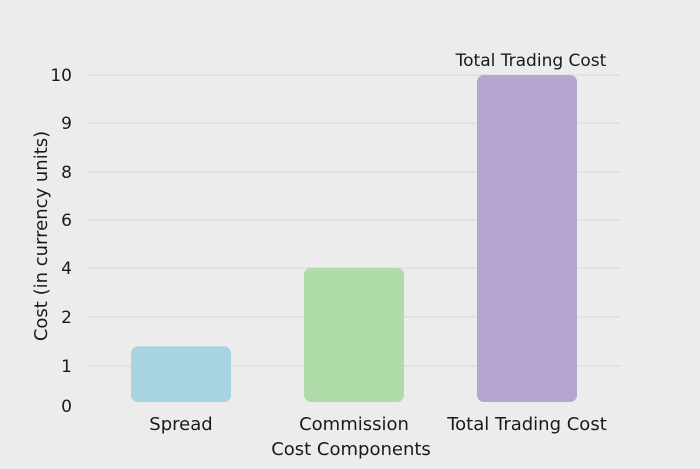  Describe the element at coordinates (66, 173) in the screenshot. I see `y-tick-label: 8` at that location.